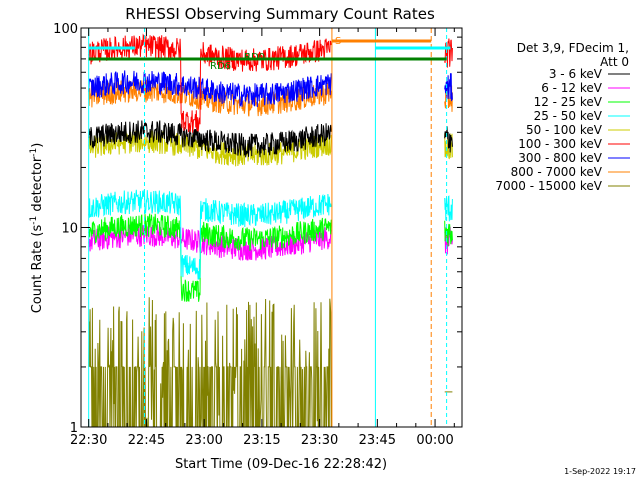 The width and height of the screenshot is (640, 480). What do you see at coordinates (573, 48) in the screenshot?
I see `legend-header-1: Det 3,9, FDecim 1,` at bounding box center [573, 48].